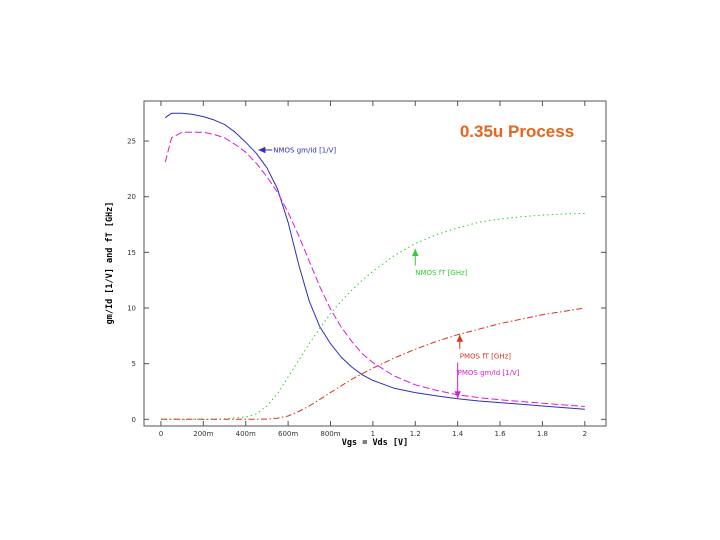 This screenshot has height=540, width=720. What do you see at coordinates (458, 434) in the screenshot?
I see `x-tick-label: 1.4` at bounding box center [458, 434].